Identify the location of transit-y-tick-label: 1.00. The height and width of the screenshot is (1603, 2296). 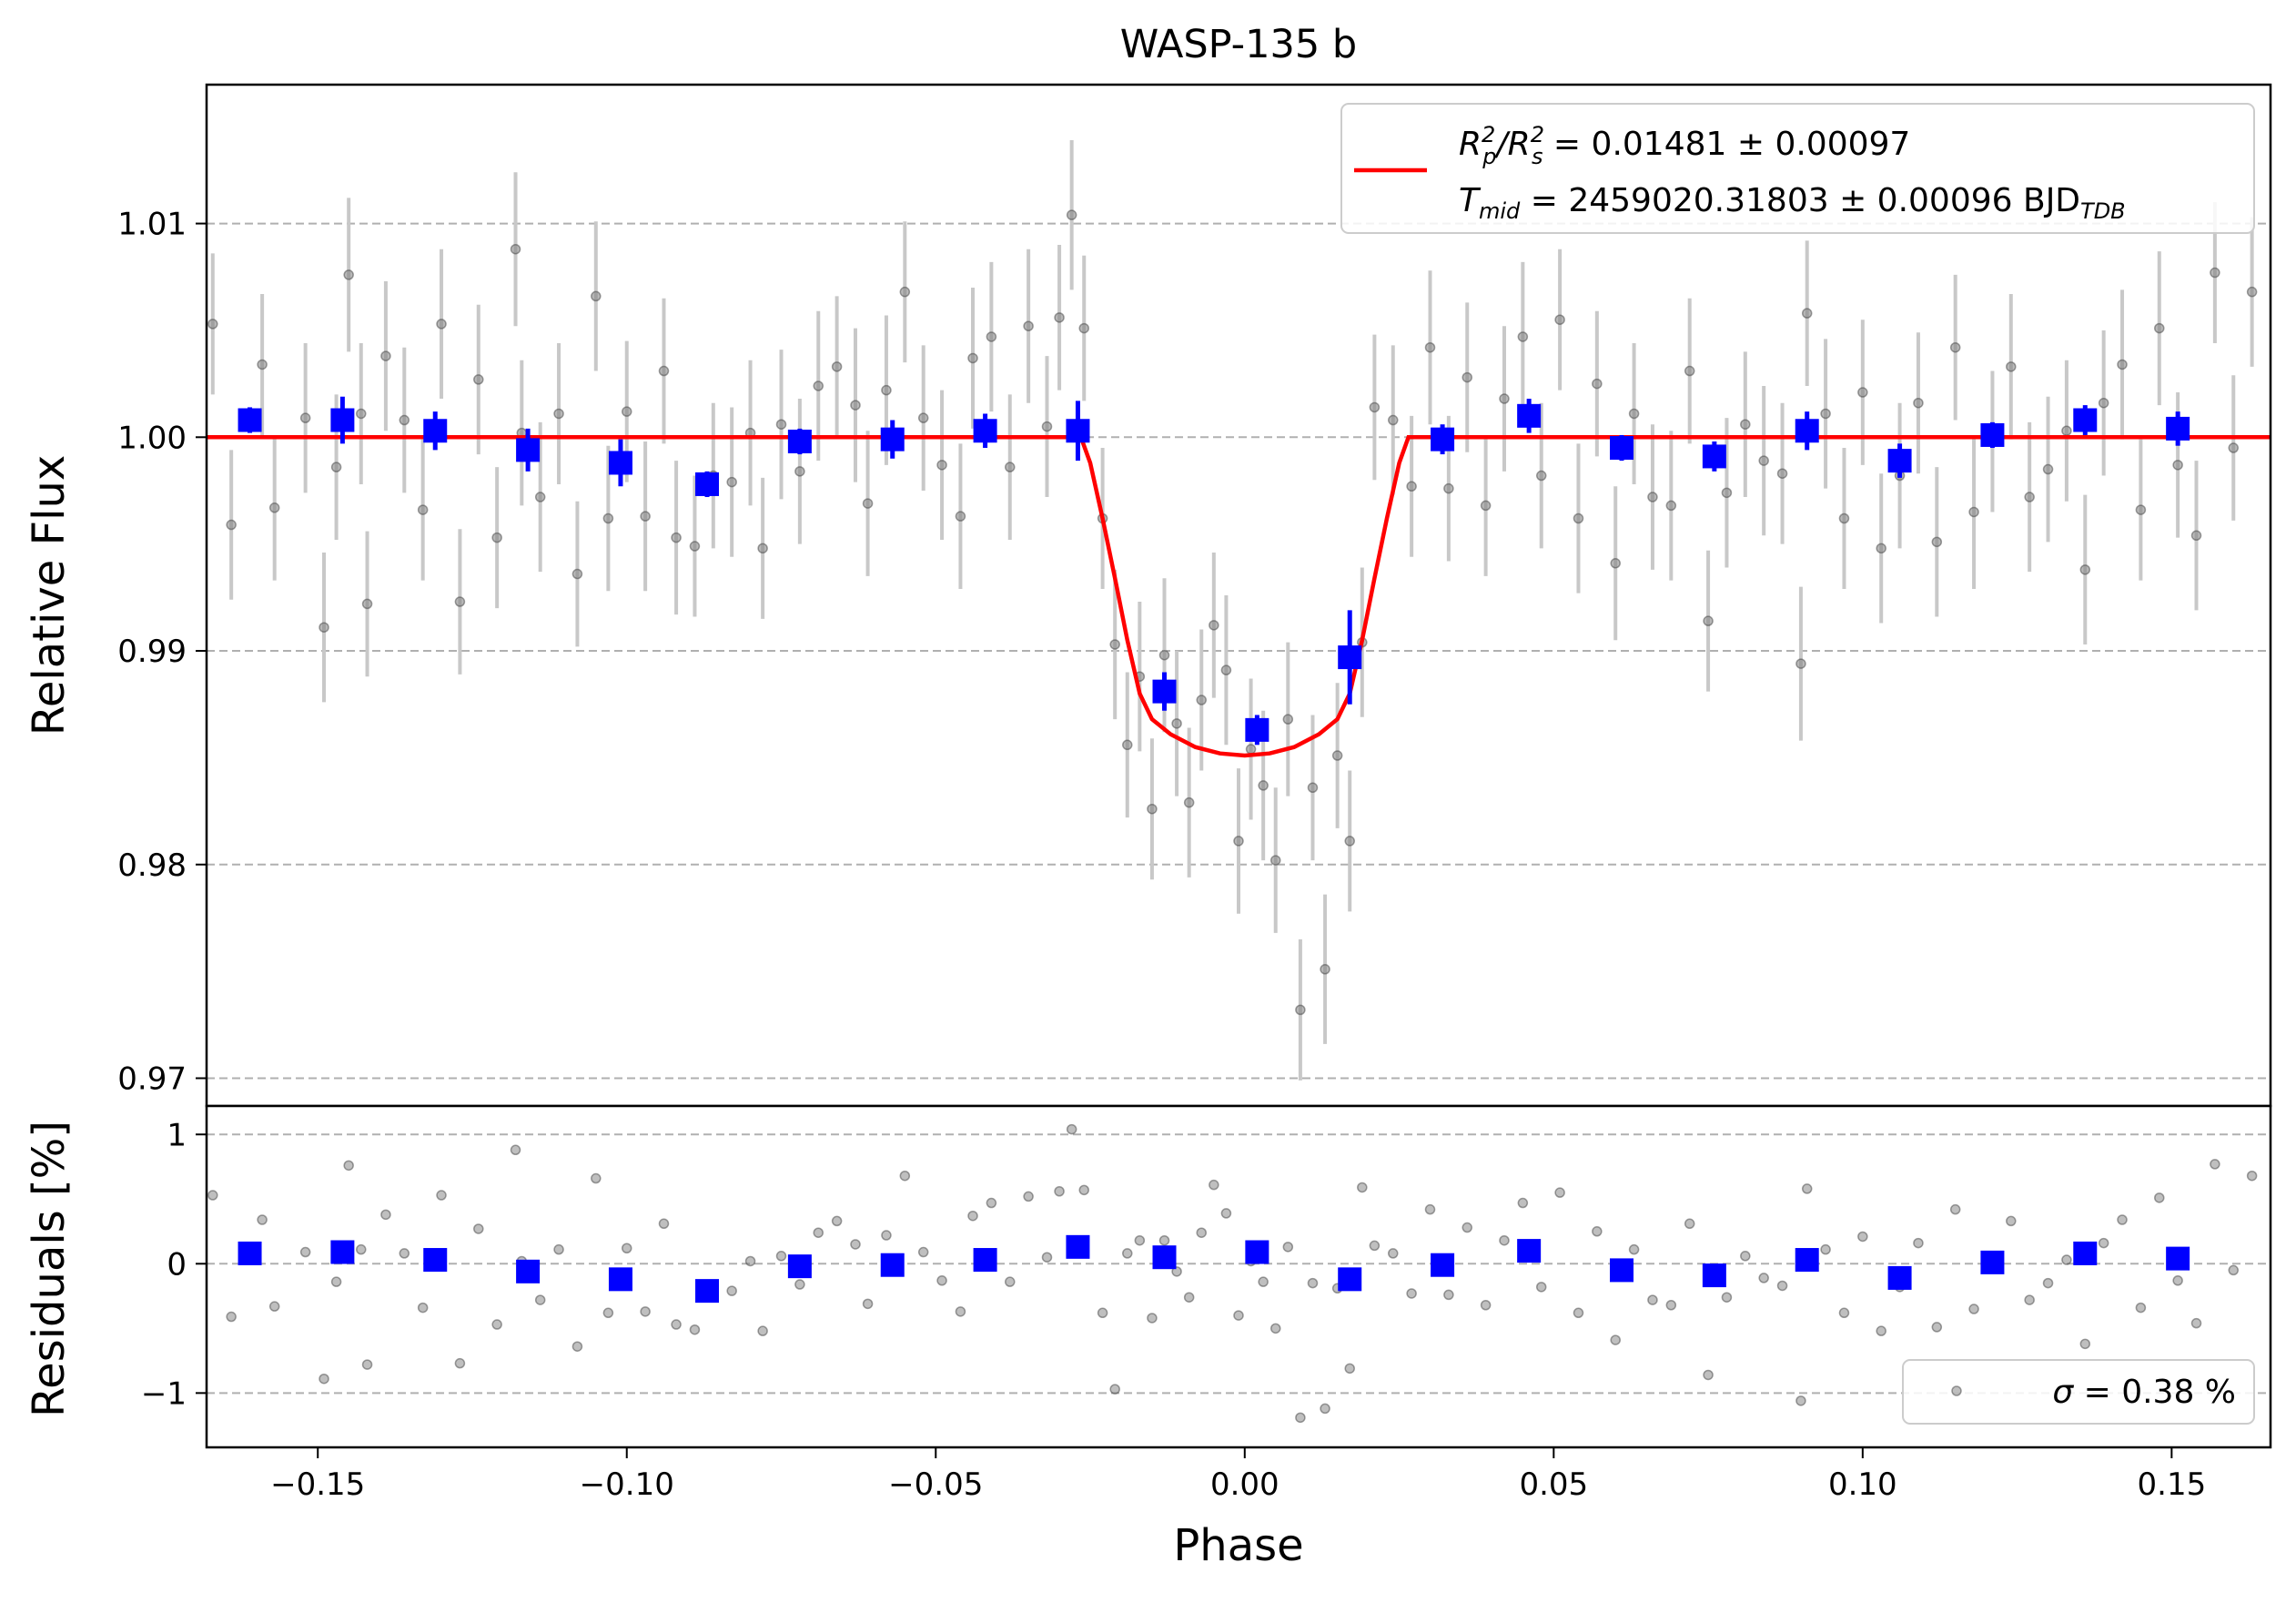
(152, 438).